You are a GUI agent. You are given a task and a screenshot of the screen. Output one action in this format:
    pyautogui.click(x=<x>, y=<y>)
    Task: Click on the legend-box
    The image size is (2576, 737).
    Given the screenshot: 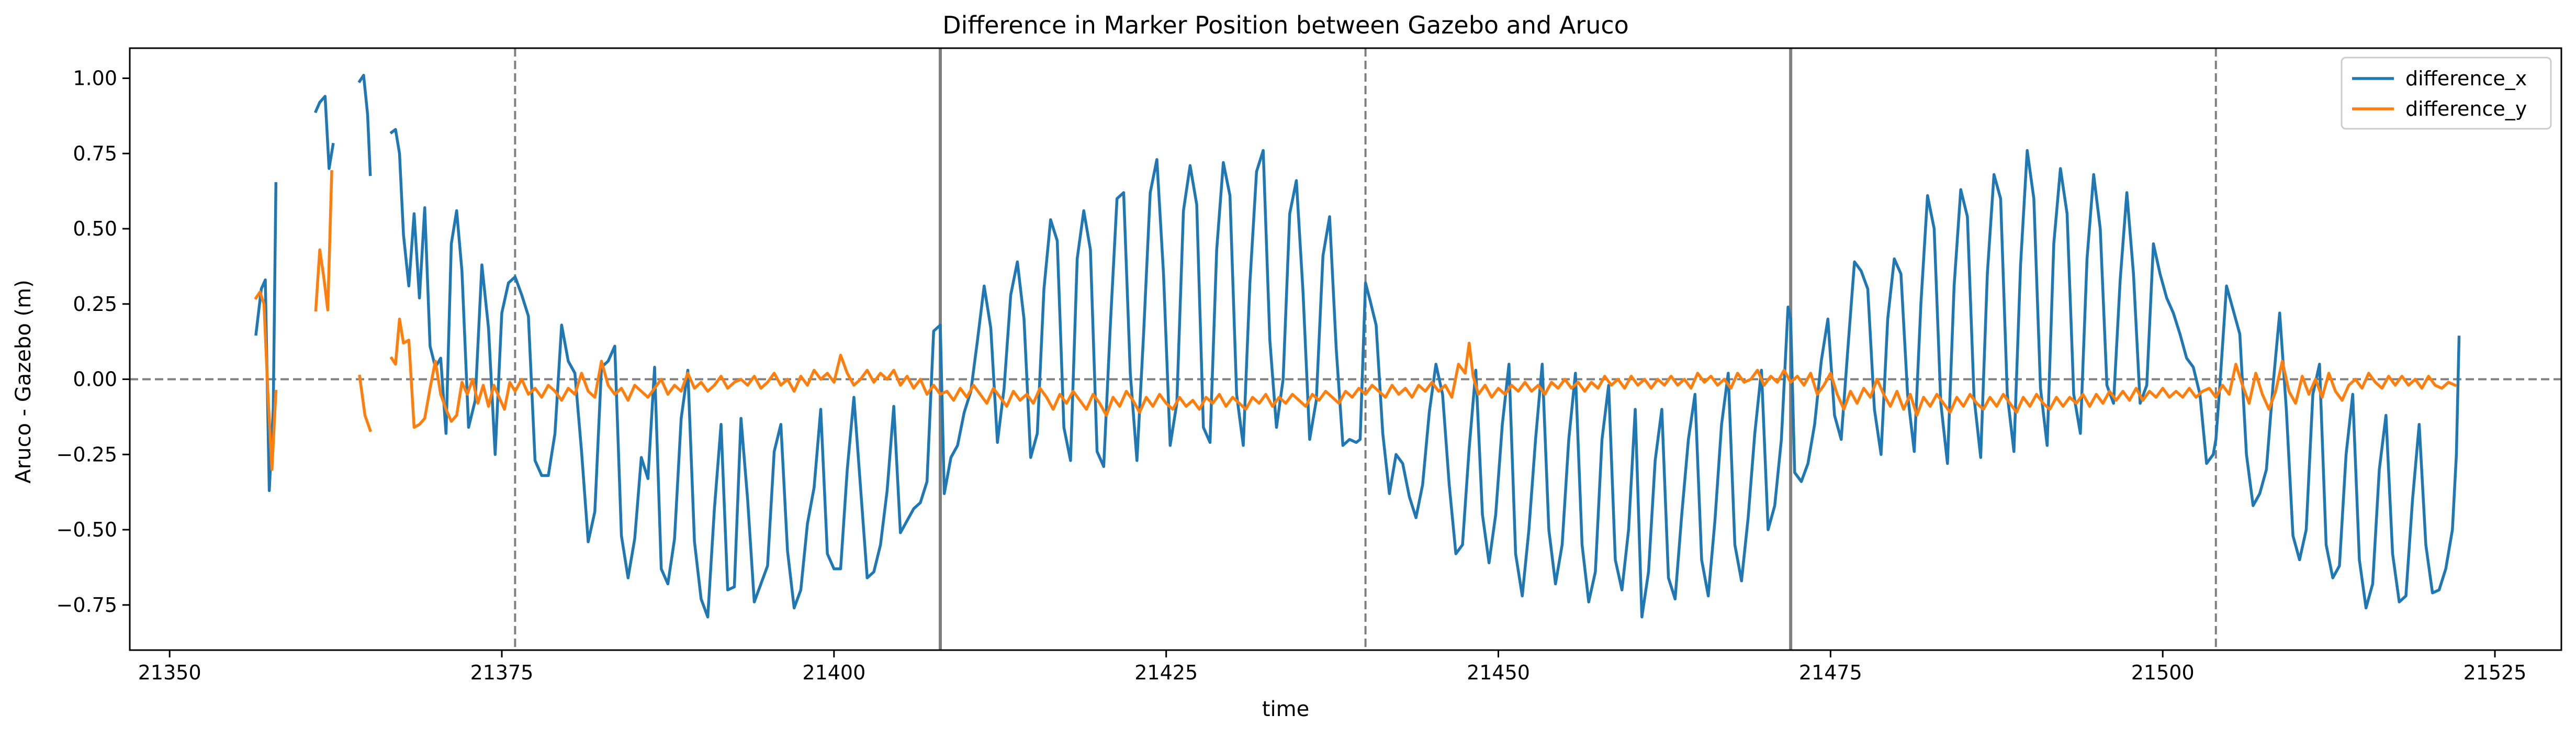 What is the action you would take?
    pyautogui.click(x=2447, y=93)
    